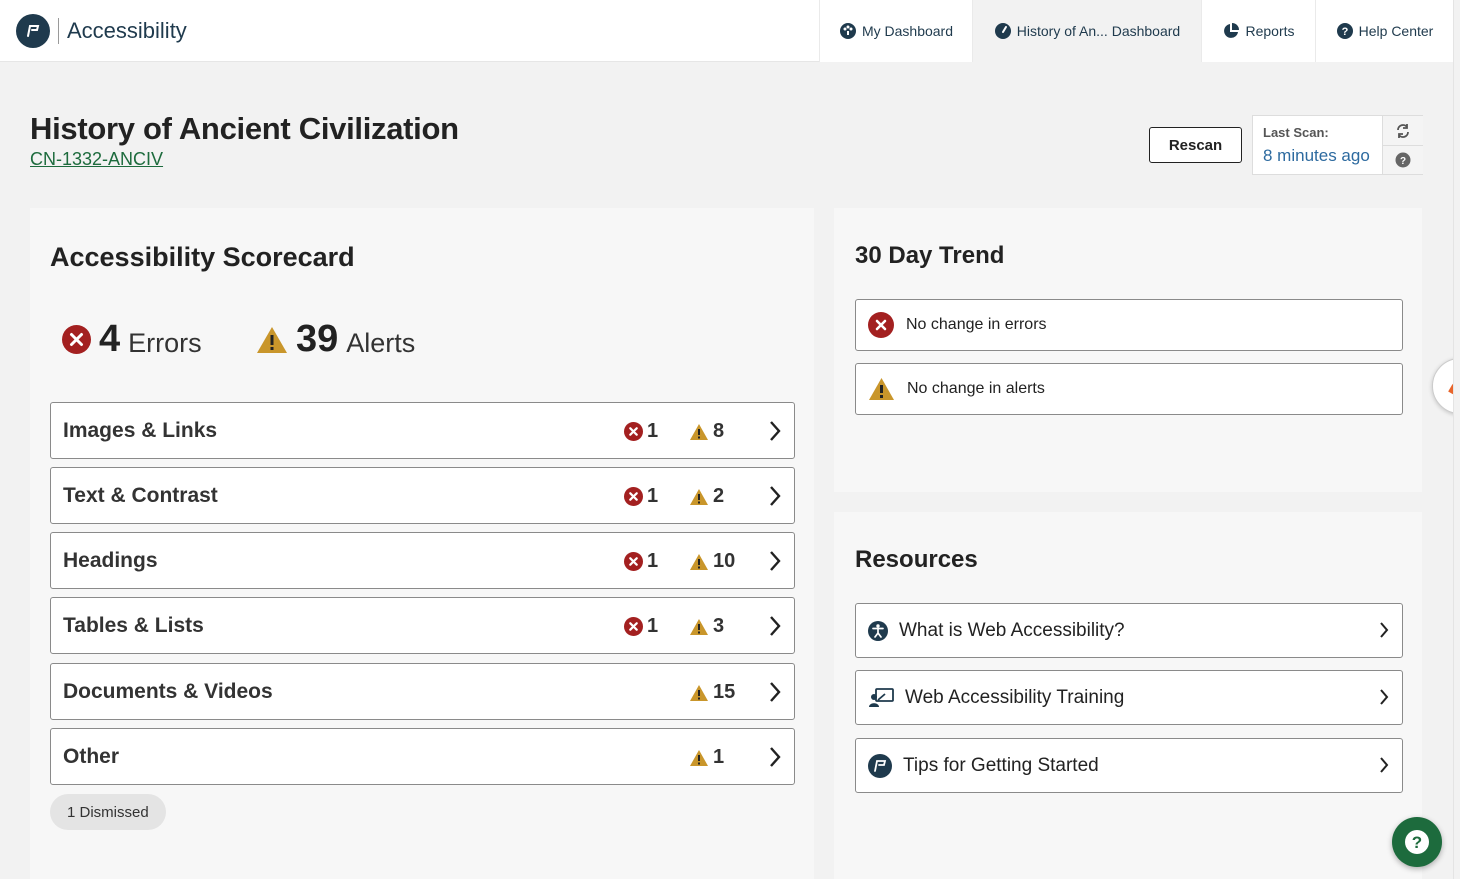 The height and width of the screenshot is (879, 1460). Describe the element at coordinates (1403, 159) in the screenshot. I see `last-scan-help-button: ?` at that location.